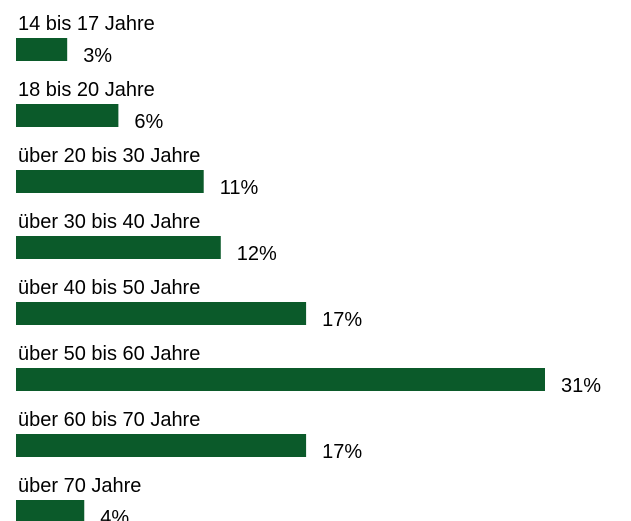 The height and width of the screenshot is (521, 631). I want to click on category-label: über 40 bis 50 Jahre, so click(109, 288).